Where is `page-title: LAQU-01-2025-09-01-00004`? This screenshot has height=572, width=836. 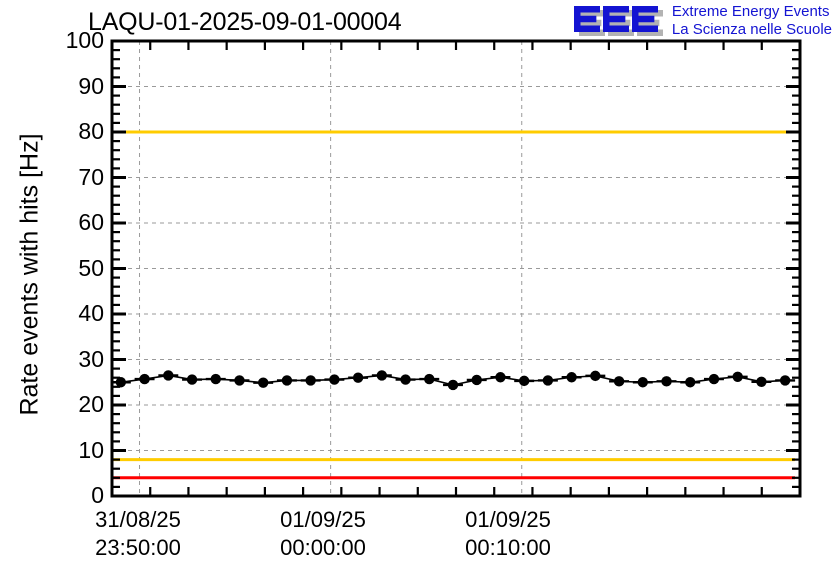
page-title: LAQU-01-2025-09-01-00004 is located at coordinates (245, 22).